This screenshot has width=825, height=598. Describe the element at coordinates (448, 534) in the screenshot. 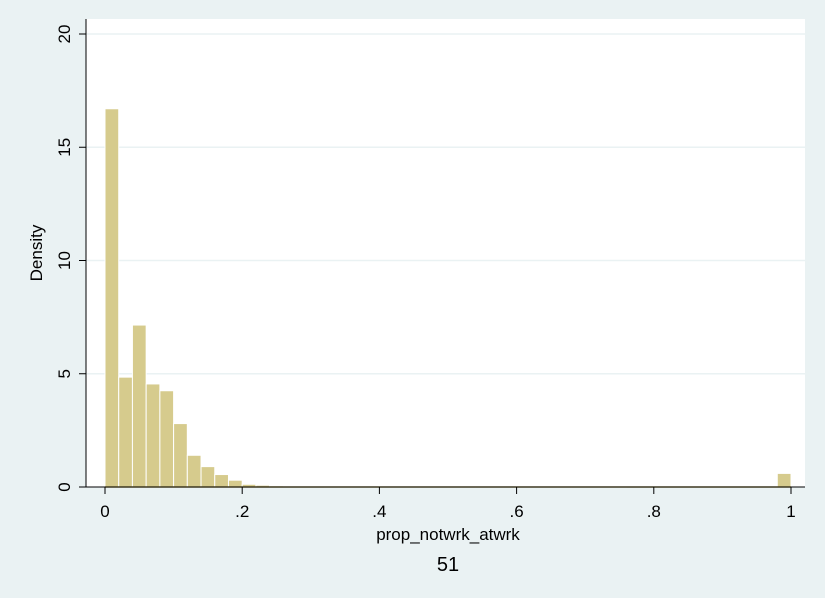

I see `x-axis-title: prop_notwrk_atwrk` at that location.